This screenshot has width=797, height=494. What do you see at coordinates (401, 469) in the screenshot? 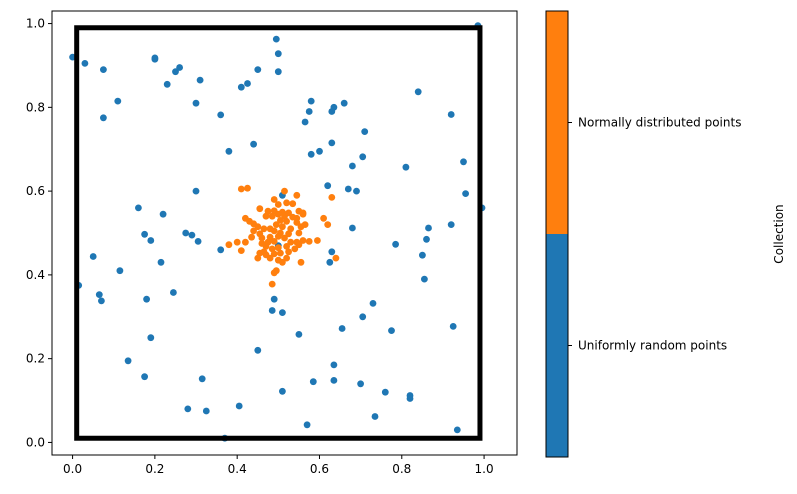
I see `x-tick-label: 0.8` at bounding box center [401, 469].